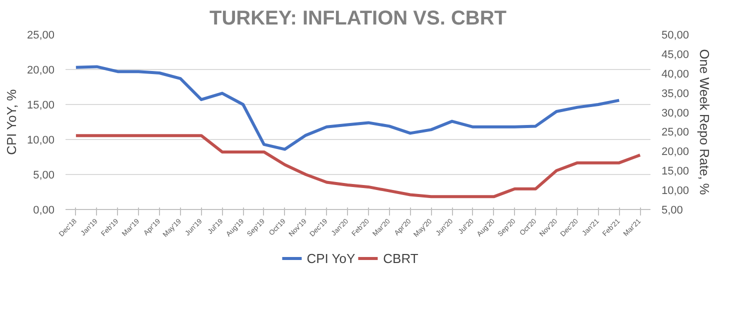  I want to click on y2-tick-label: 30,00, so click(676, 113).